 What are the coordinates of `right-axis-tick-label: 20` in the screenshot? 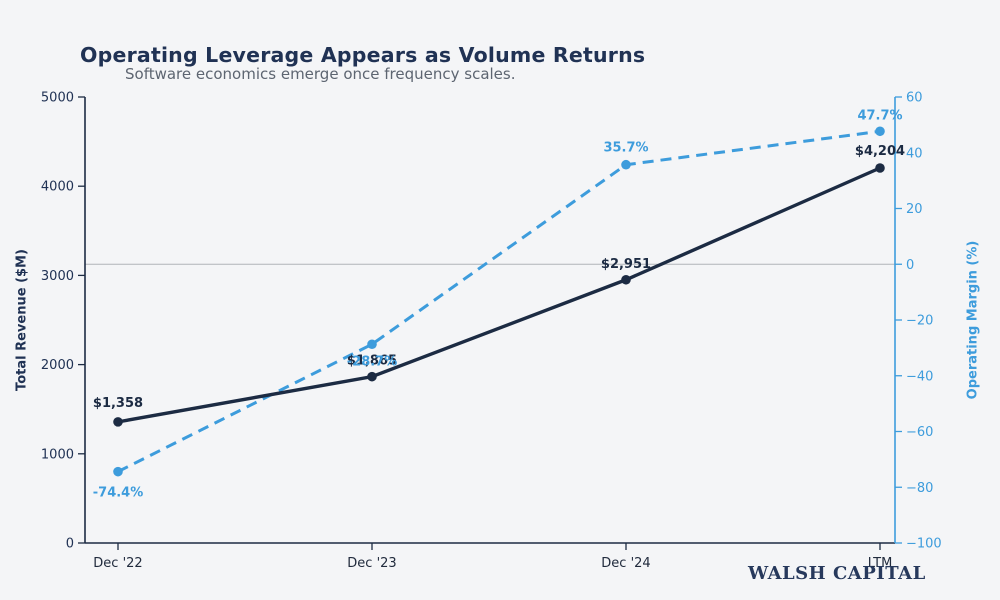 It's located at (914, 209).